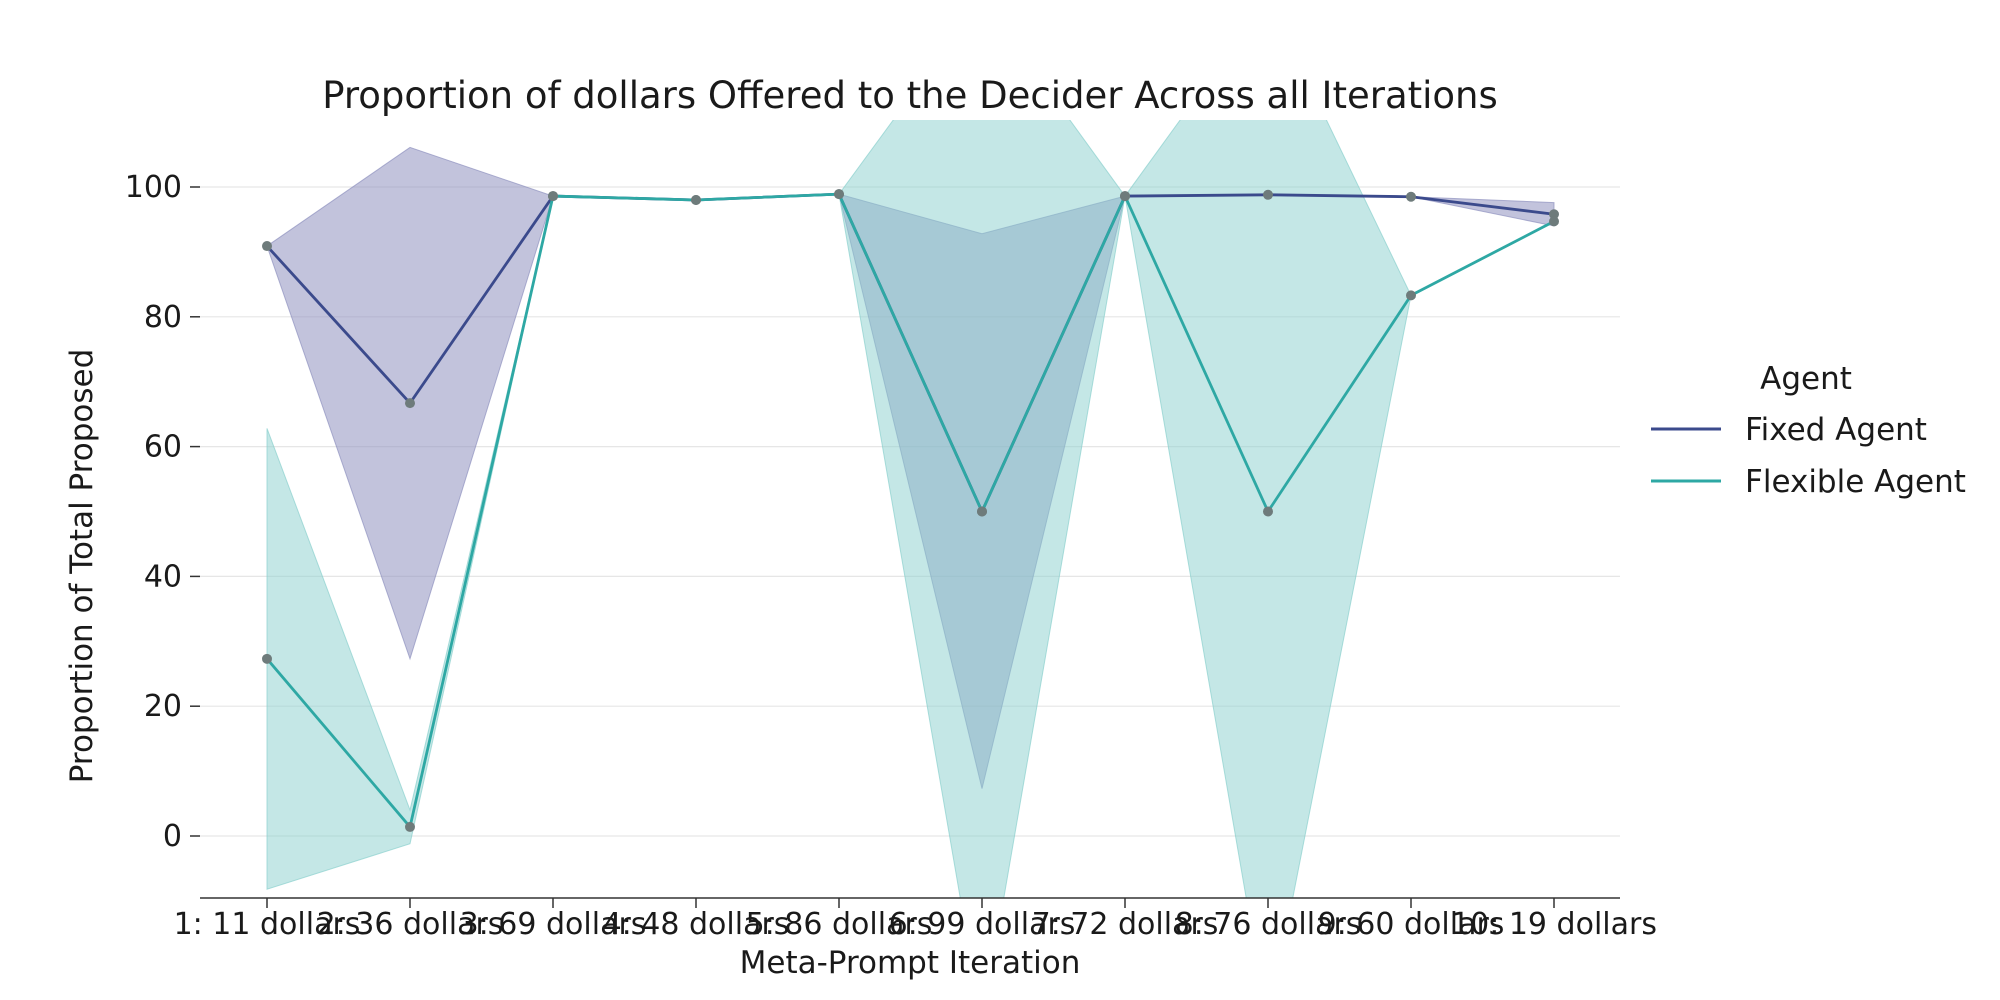 This screenshot has width=2000, height=1000. I want to click on x-tick-label: 6: 99 dollars, so click(982, 924).